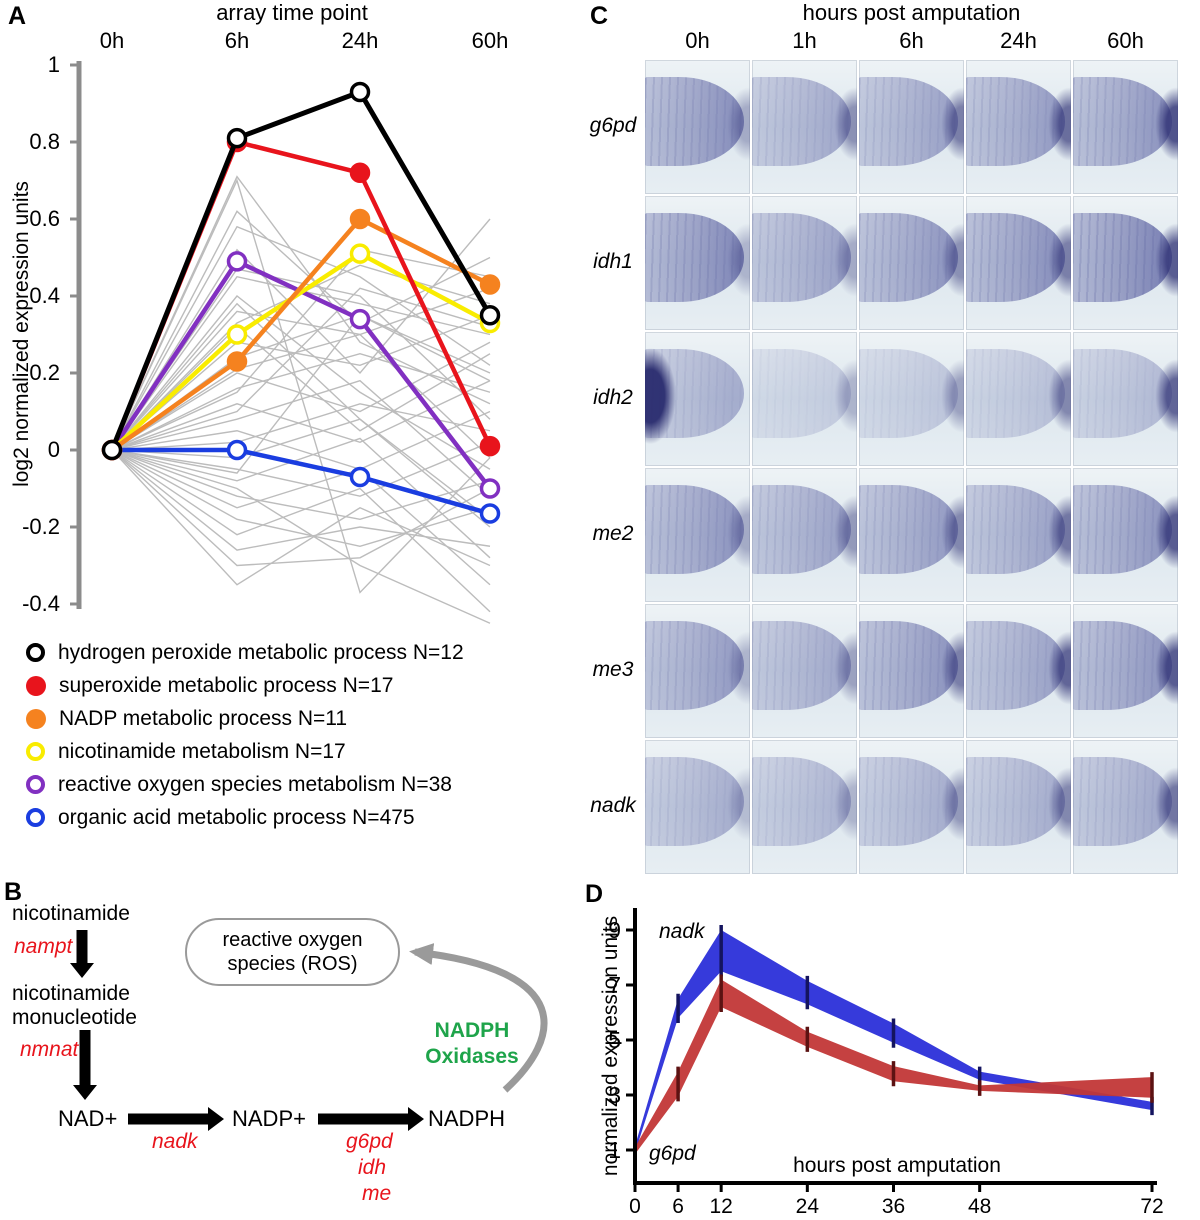 This screenshot has width=1200, height=1220. What do you see at coordinates (697, 127) in the screenshot?
I see `specimen-image-g6pd-0h` at bounding box center [697, 127].